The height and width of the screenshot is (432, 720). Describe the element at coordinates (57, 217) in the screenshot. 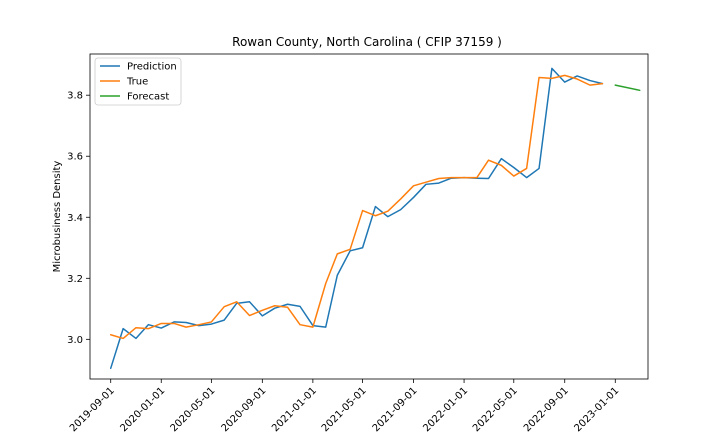

I see `y-axis-label: Microbusiness Density` at that location.